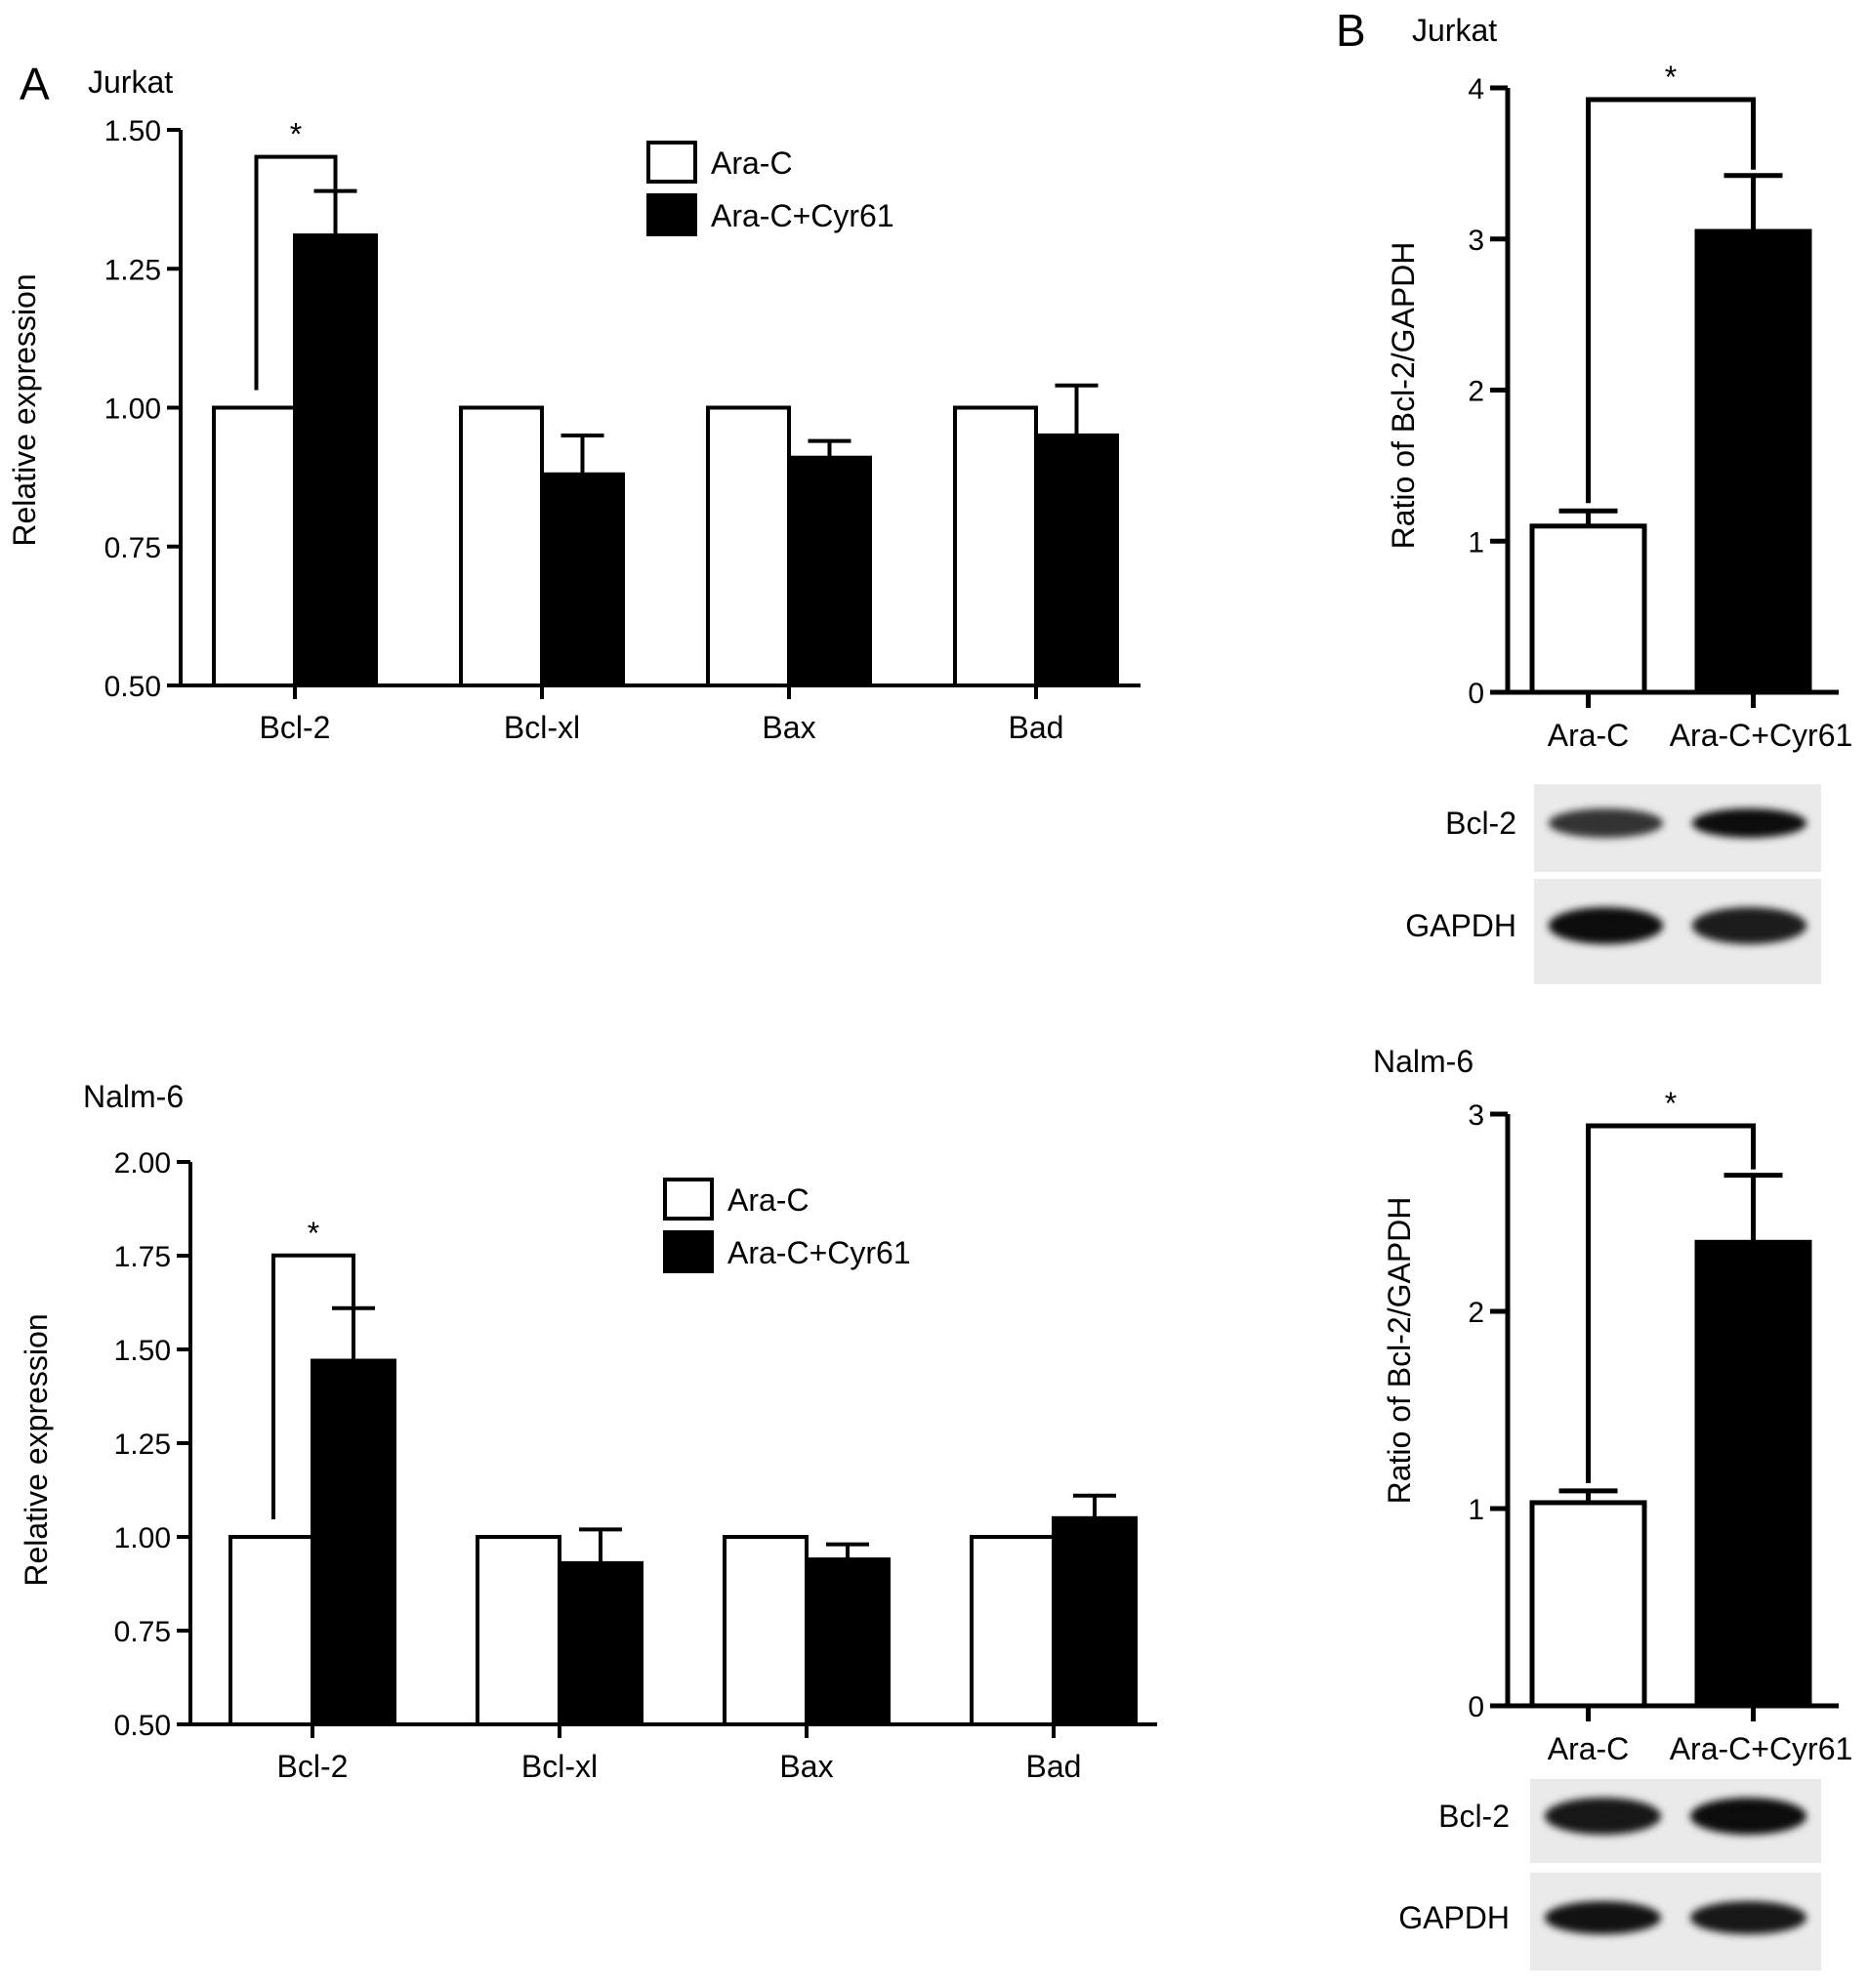  I want to click on y-tick-label: 1.75, so click(143, 1257).